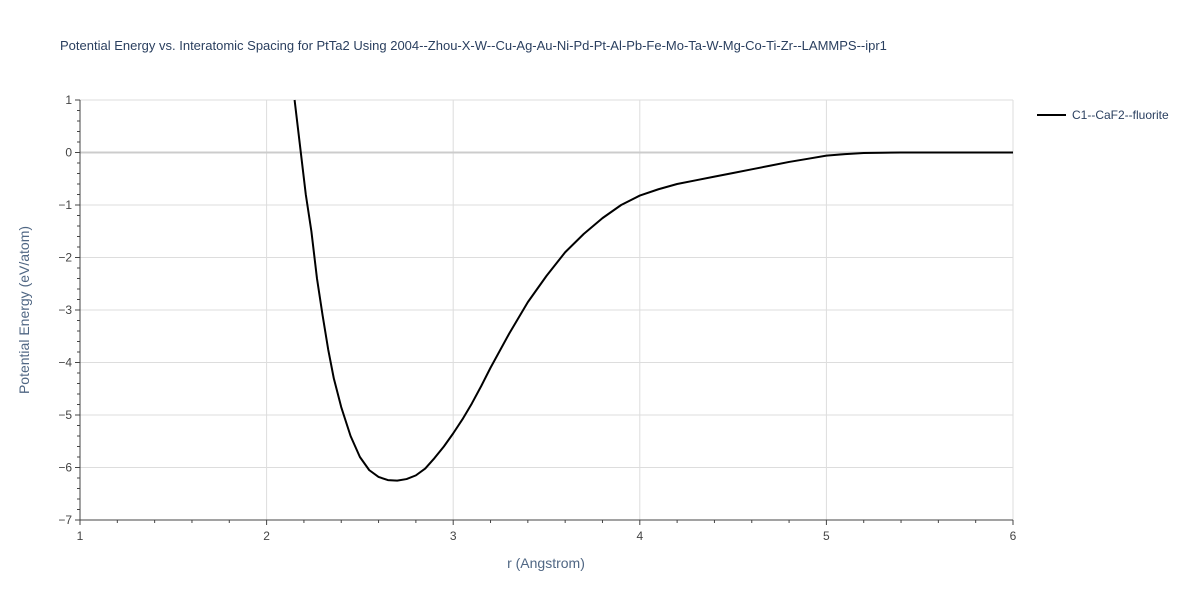 The height and width of the screenshot is (605, 1200). What do you see at coordinates (24, 310) in the screenshot?
I see `y-axis-title: Potential Energy (eV/atom)` at bounding box center [24, 310].